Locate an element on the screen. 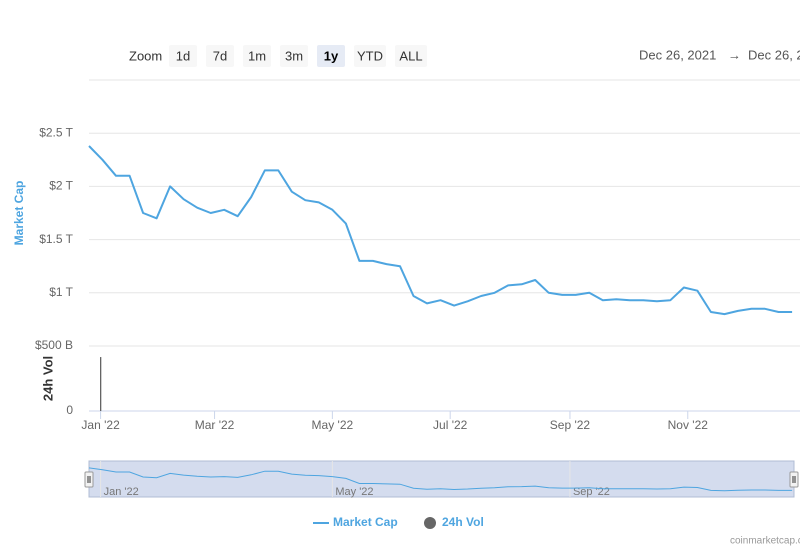 This screenshot has width=800, height=550. zoom-button-label: 1m is located at coordinates (257, 55).